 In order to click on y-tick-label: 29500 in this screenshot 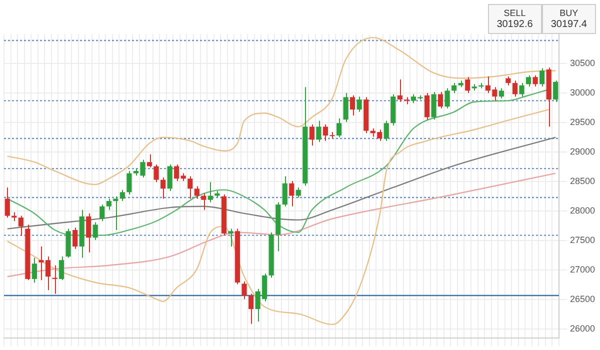, I will do `click(583, 122)`.